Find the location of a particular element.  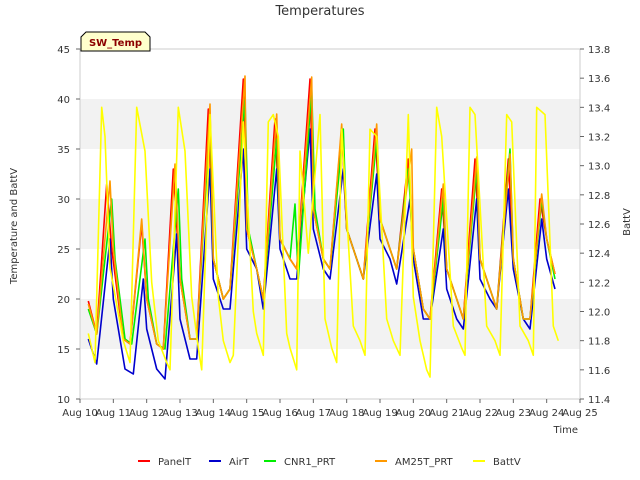

x-tick-label: Aug 10 is located at coordinates (79, 413).